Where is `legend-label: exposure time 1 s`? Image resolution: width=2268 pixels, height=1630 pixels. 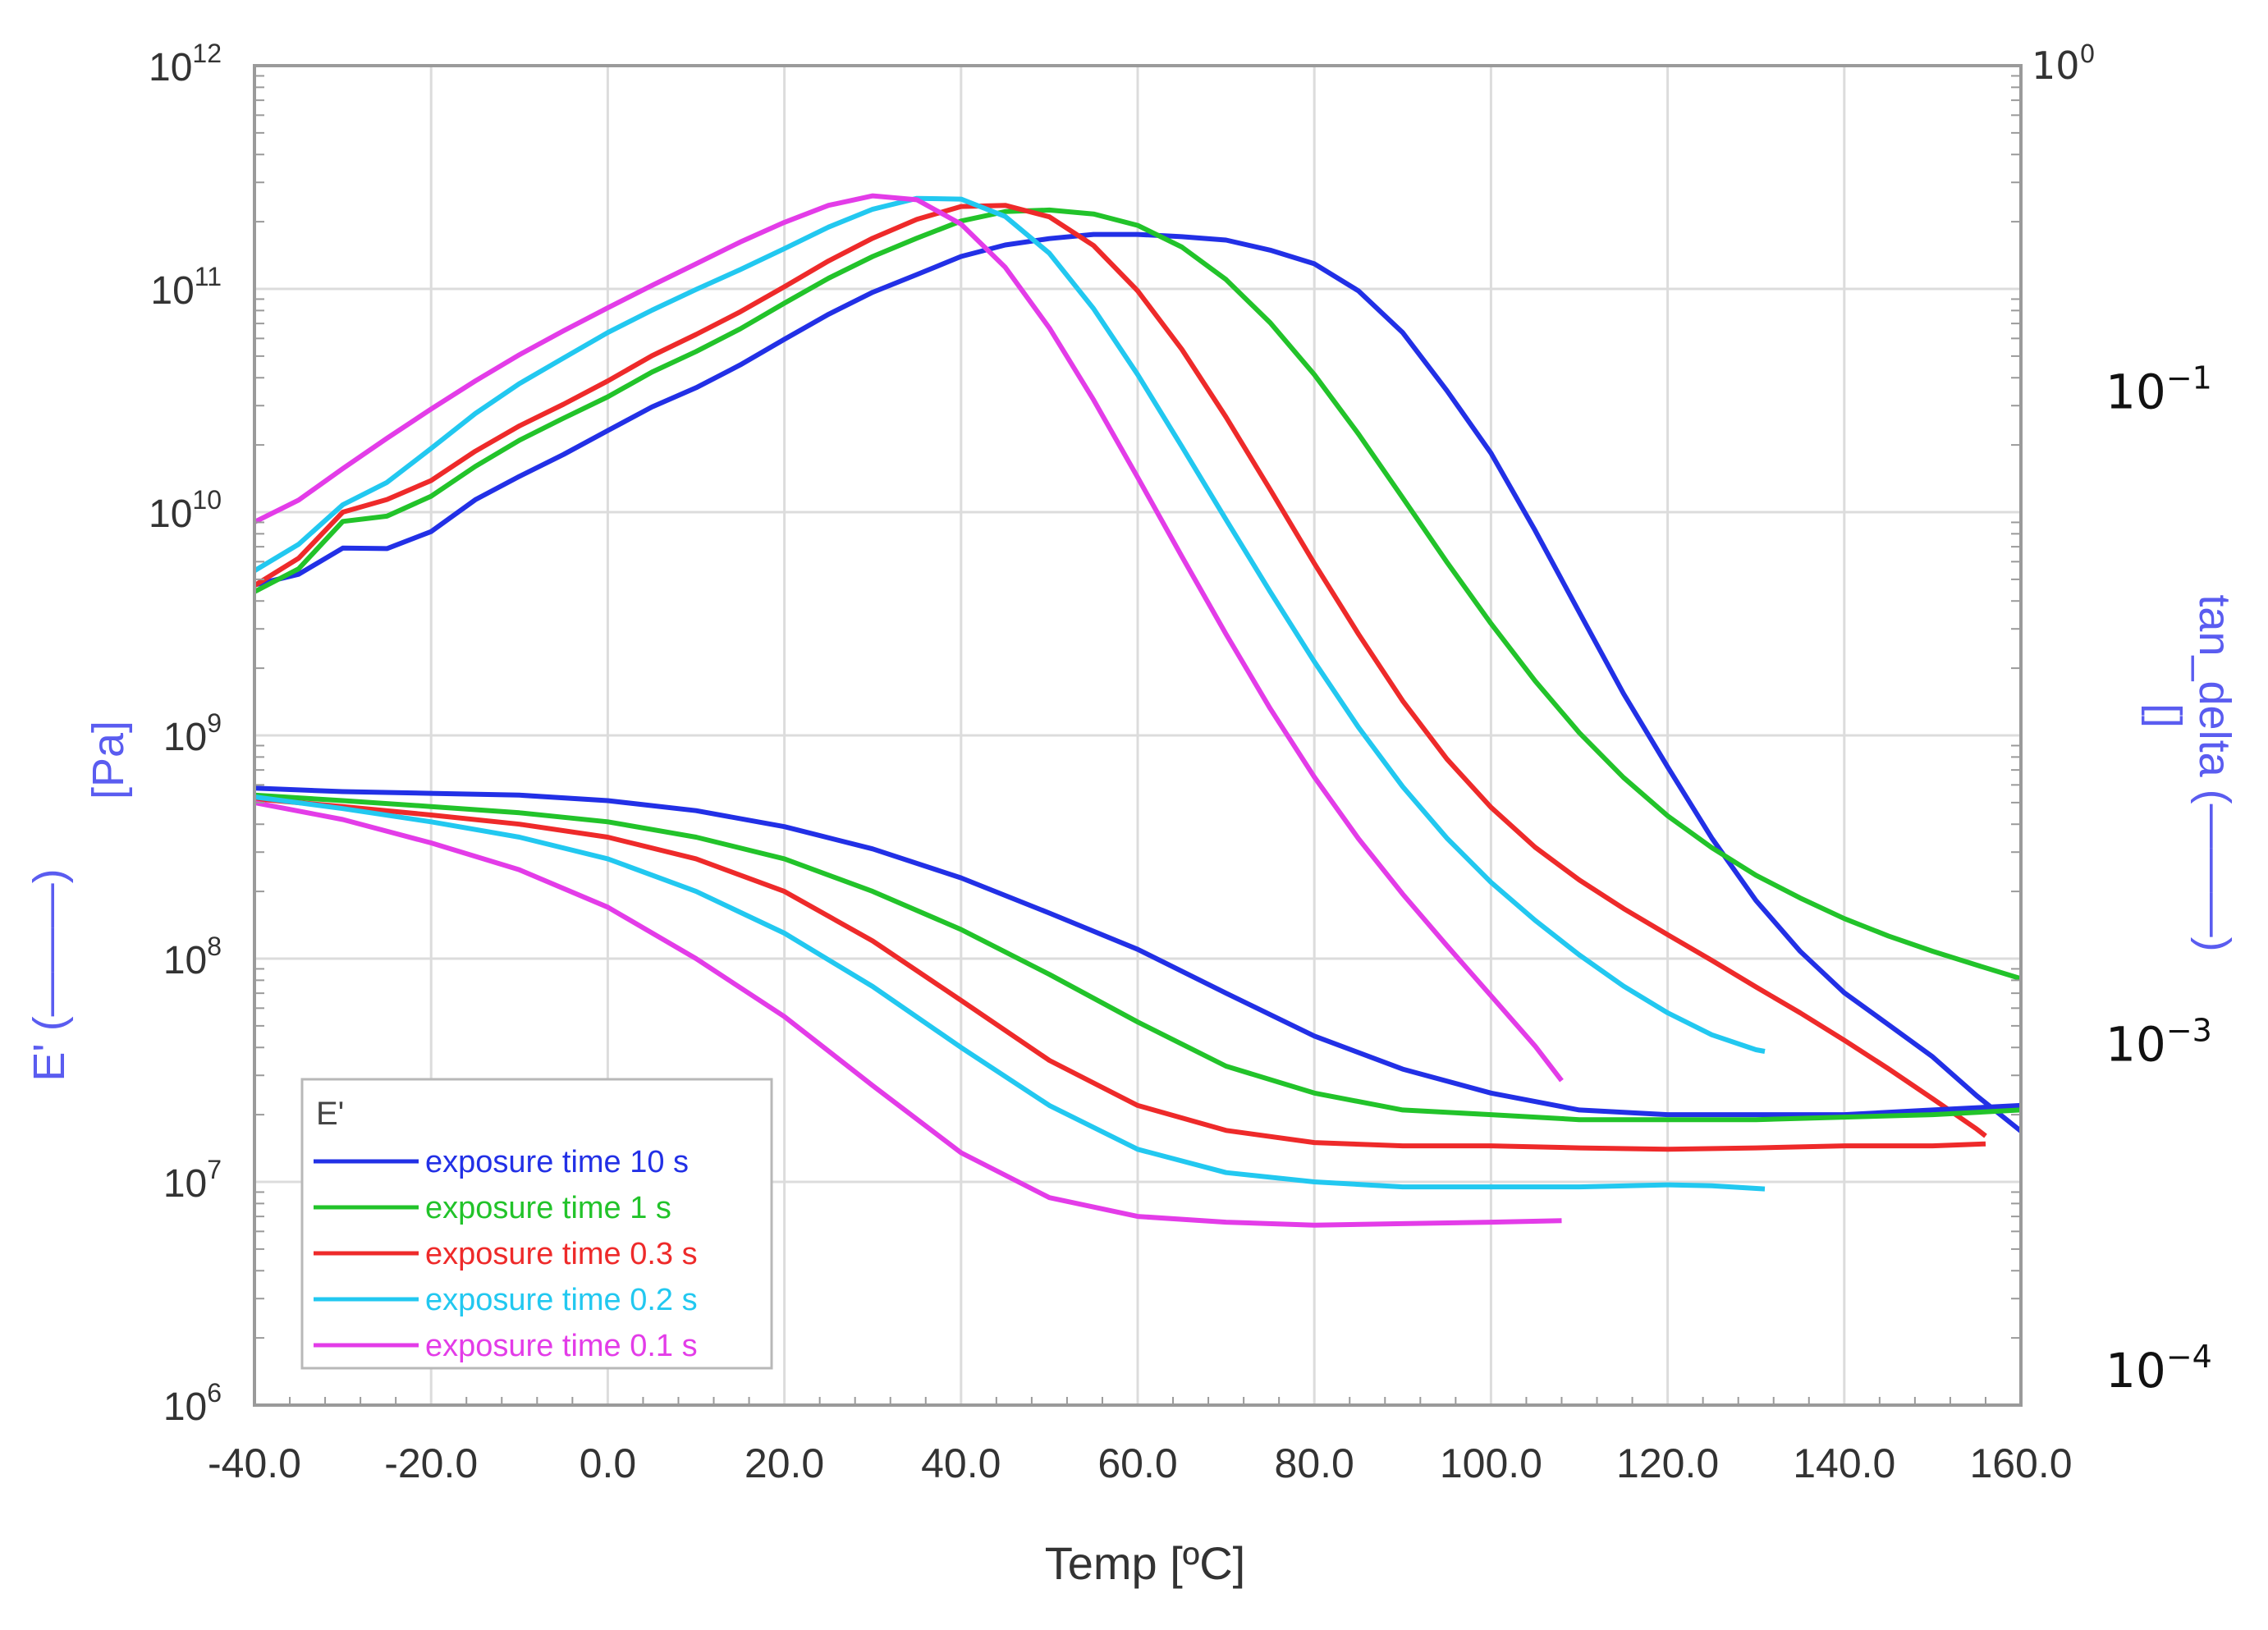
legend-label: exposure time 1 s is located at coordinates (548, 1208).